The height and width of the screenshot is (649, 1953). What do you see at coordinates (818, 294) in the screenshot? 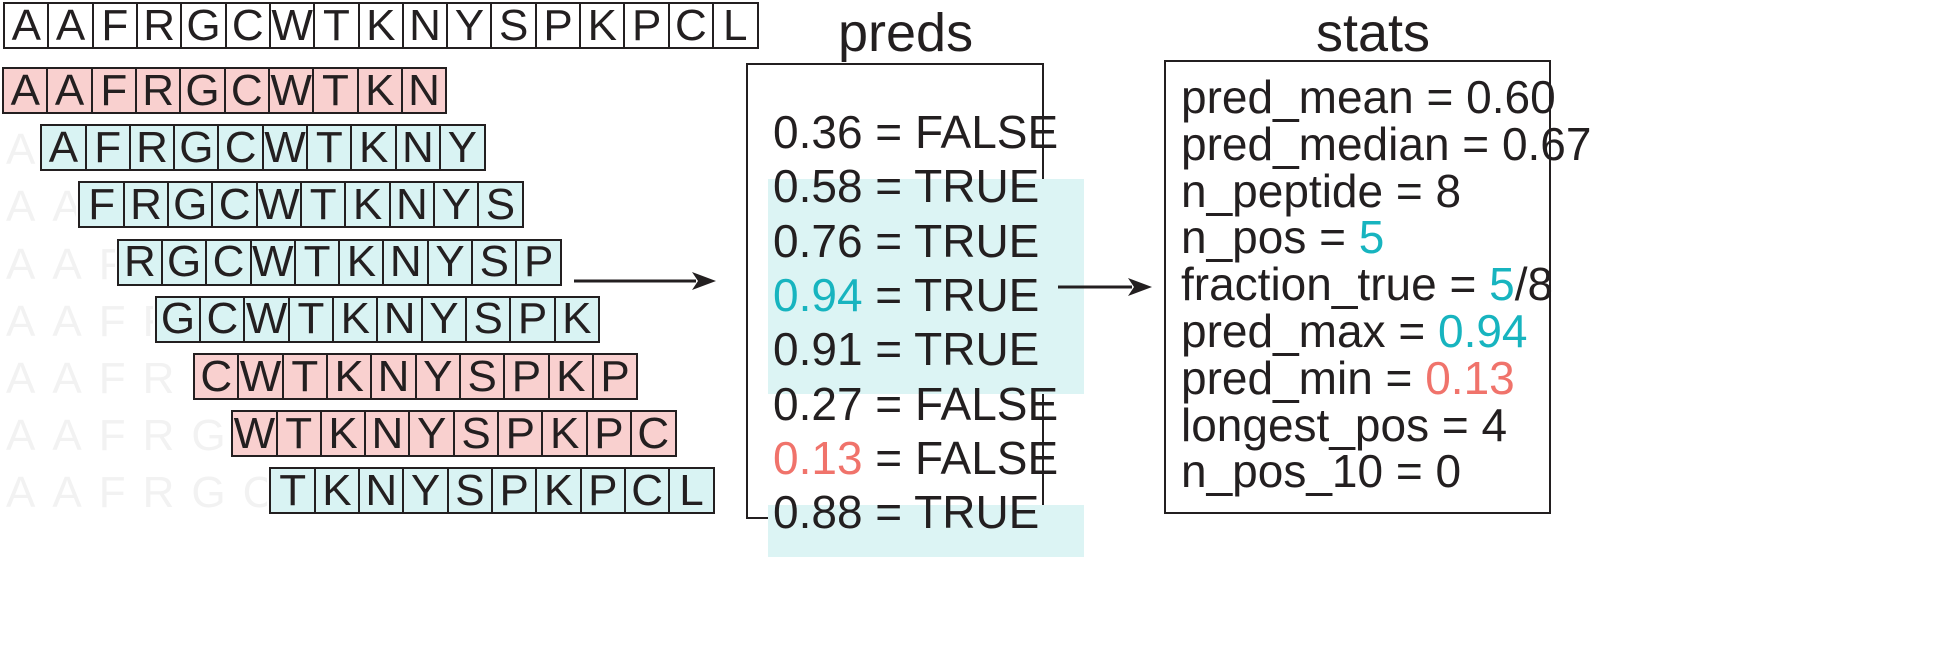
I see `pred-value: 0.94` at bounding box center [818, 294].